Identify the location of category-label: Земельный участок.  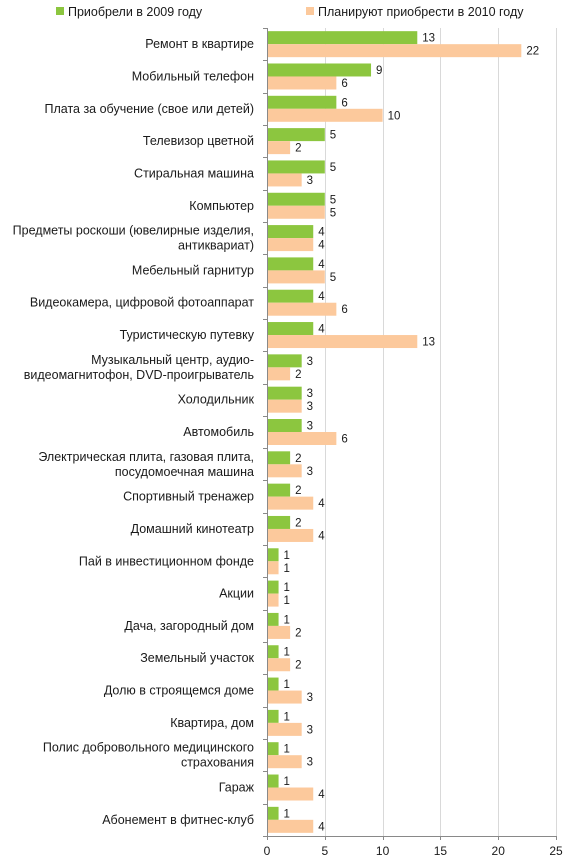
(197, 658).